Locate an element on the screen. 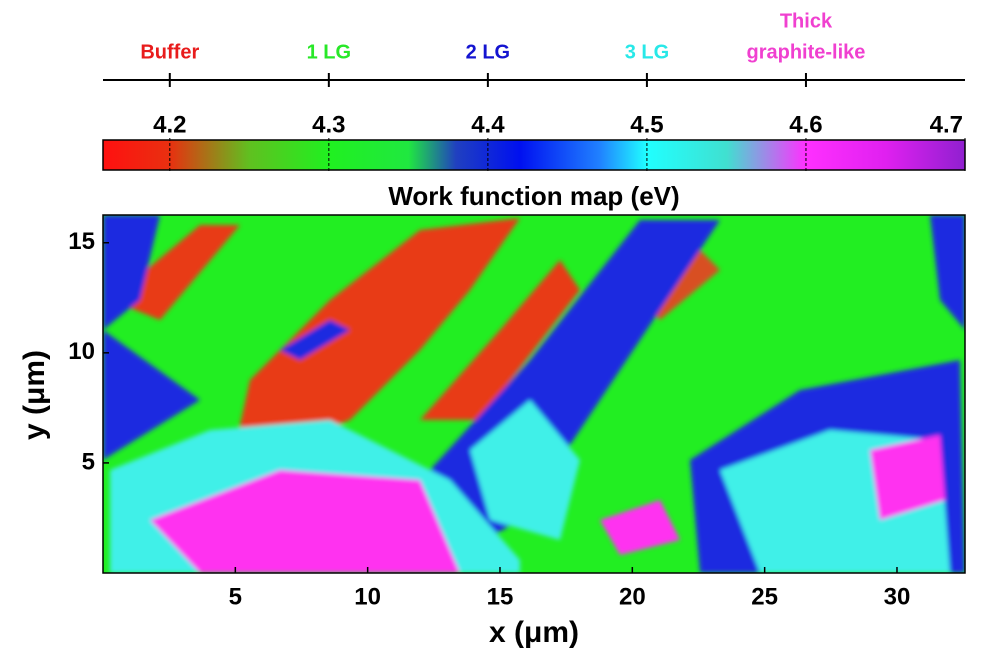 This screenshot has width=989, height=657. colorbar-tick-label: 4.2 is located at coordinates (169, 124).